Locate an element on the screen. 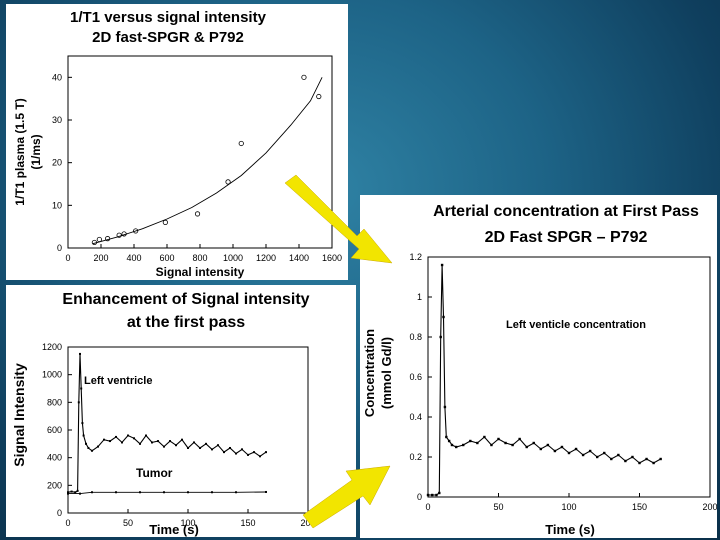 This screenshot has width=720, height=540. y-tick-label: 30 is located at coordinates (57, 120).